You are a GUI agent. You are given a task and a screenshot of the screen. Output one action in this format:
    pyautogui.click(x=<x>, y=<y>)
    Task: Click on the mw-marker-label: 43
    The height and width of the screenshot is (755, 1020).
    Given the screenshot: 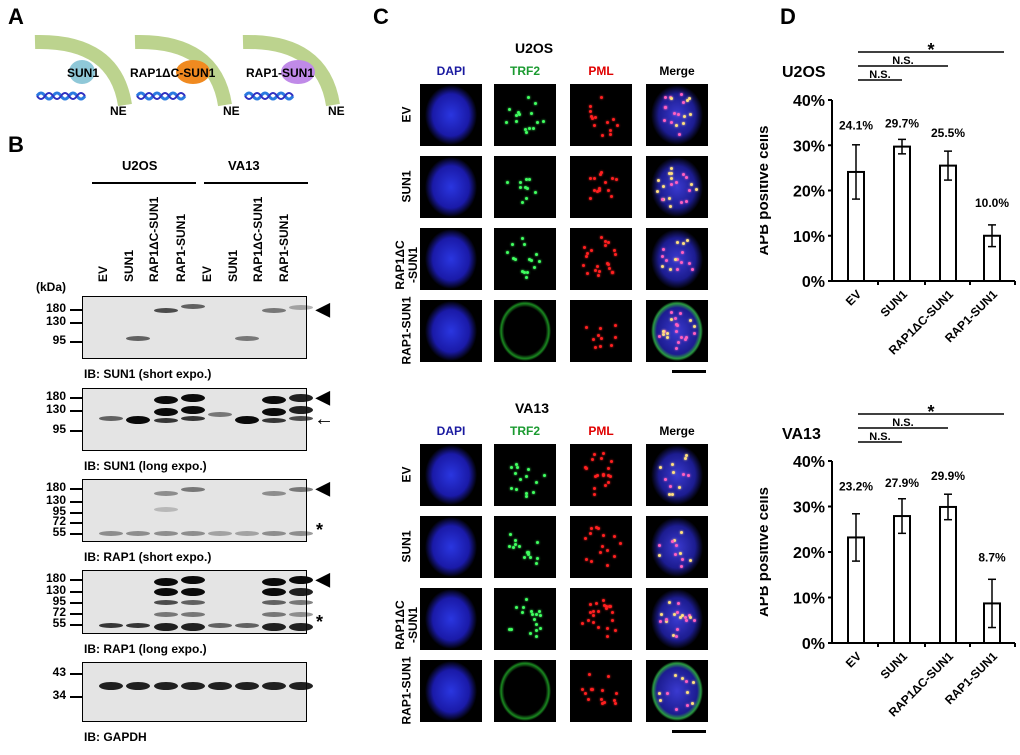 What is the action you would take?
    pyautogui.click(x=59, y=672)
    